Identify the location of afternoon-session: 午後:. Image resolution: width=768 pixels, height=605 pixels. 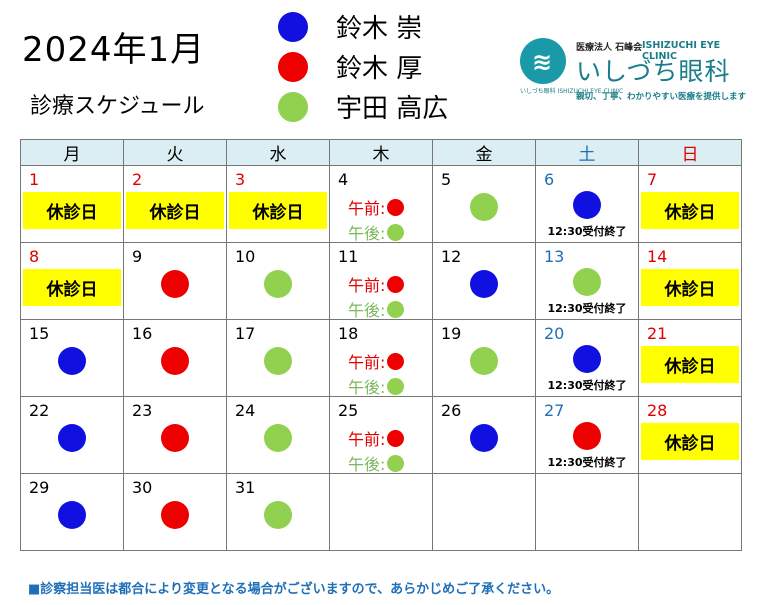
(376, 232).